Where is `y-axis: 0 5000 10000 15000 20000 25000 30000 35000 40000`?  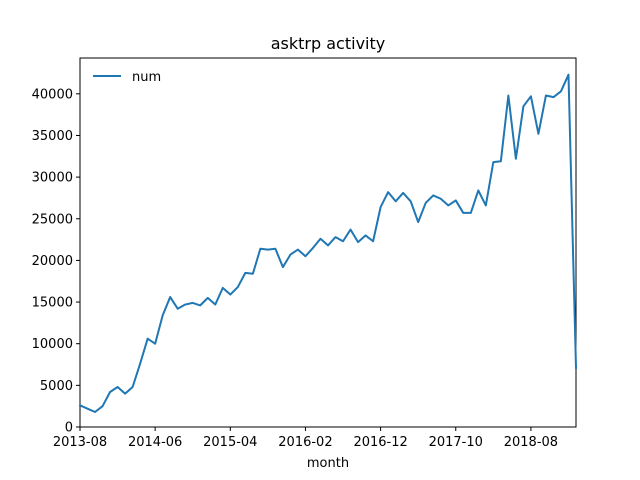 y-axis: 0 5000 10000 15000 20000 25000 30000 35000 40000 is located at coordinates (56, 261).